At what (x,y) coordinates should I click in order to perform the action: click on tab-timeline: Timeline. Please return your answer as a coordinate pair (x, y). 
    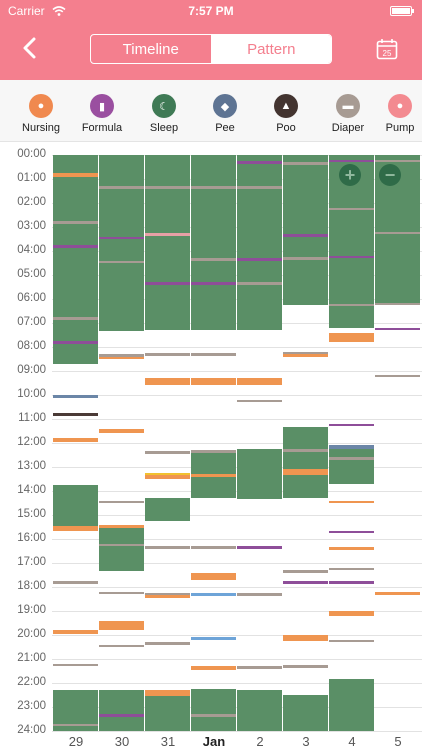
    Looking at the image, I should click on (151, 49).